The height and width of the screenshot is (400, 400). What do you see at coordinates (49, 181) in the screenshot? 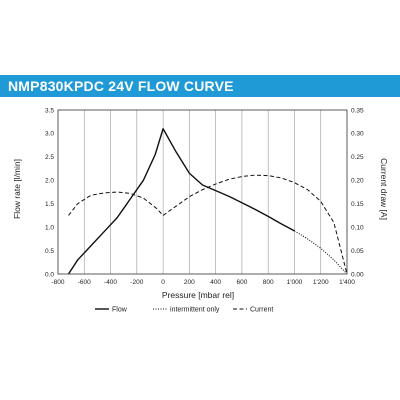
I see `y-tick-label: 2.0` at bounding box center [49, 181].